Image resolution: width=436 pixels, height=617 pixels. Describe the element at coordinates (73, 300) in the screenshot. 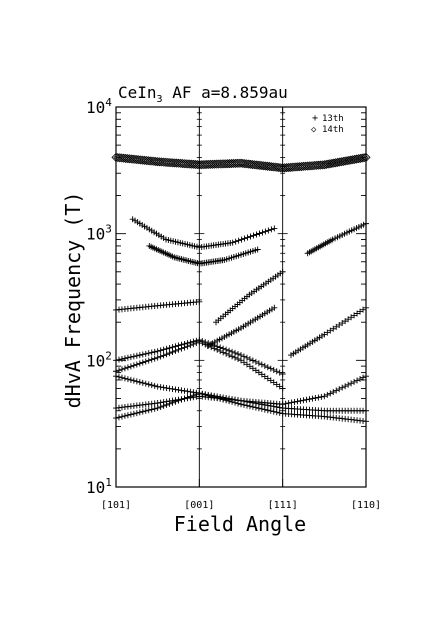

I see `y-axis-label: dHvA Frequency (T)` at that location.